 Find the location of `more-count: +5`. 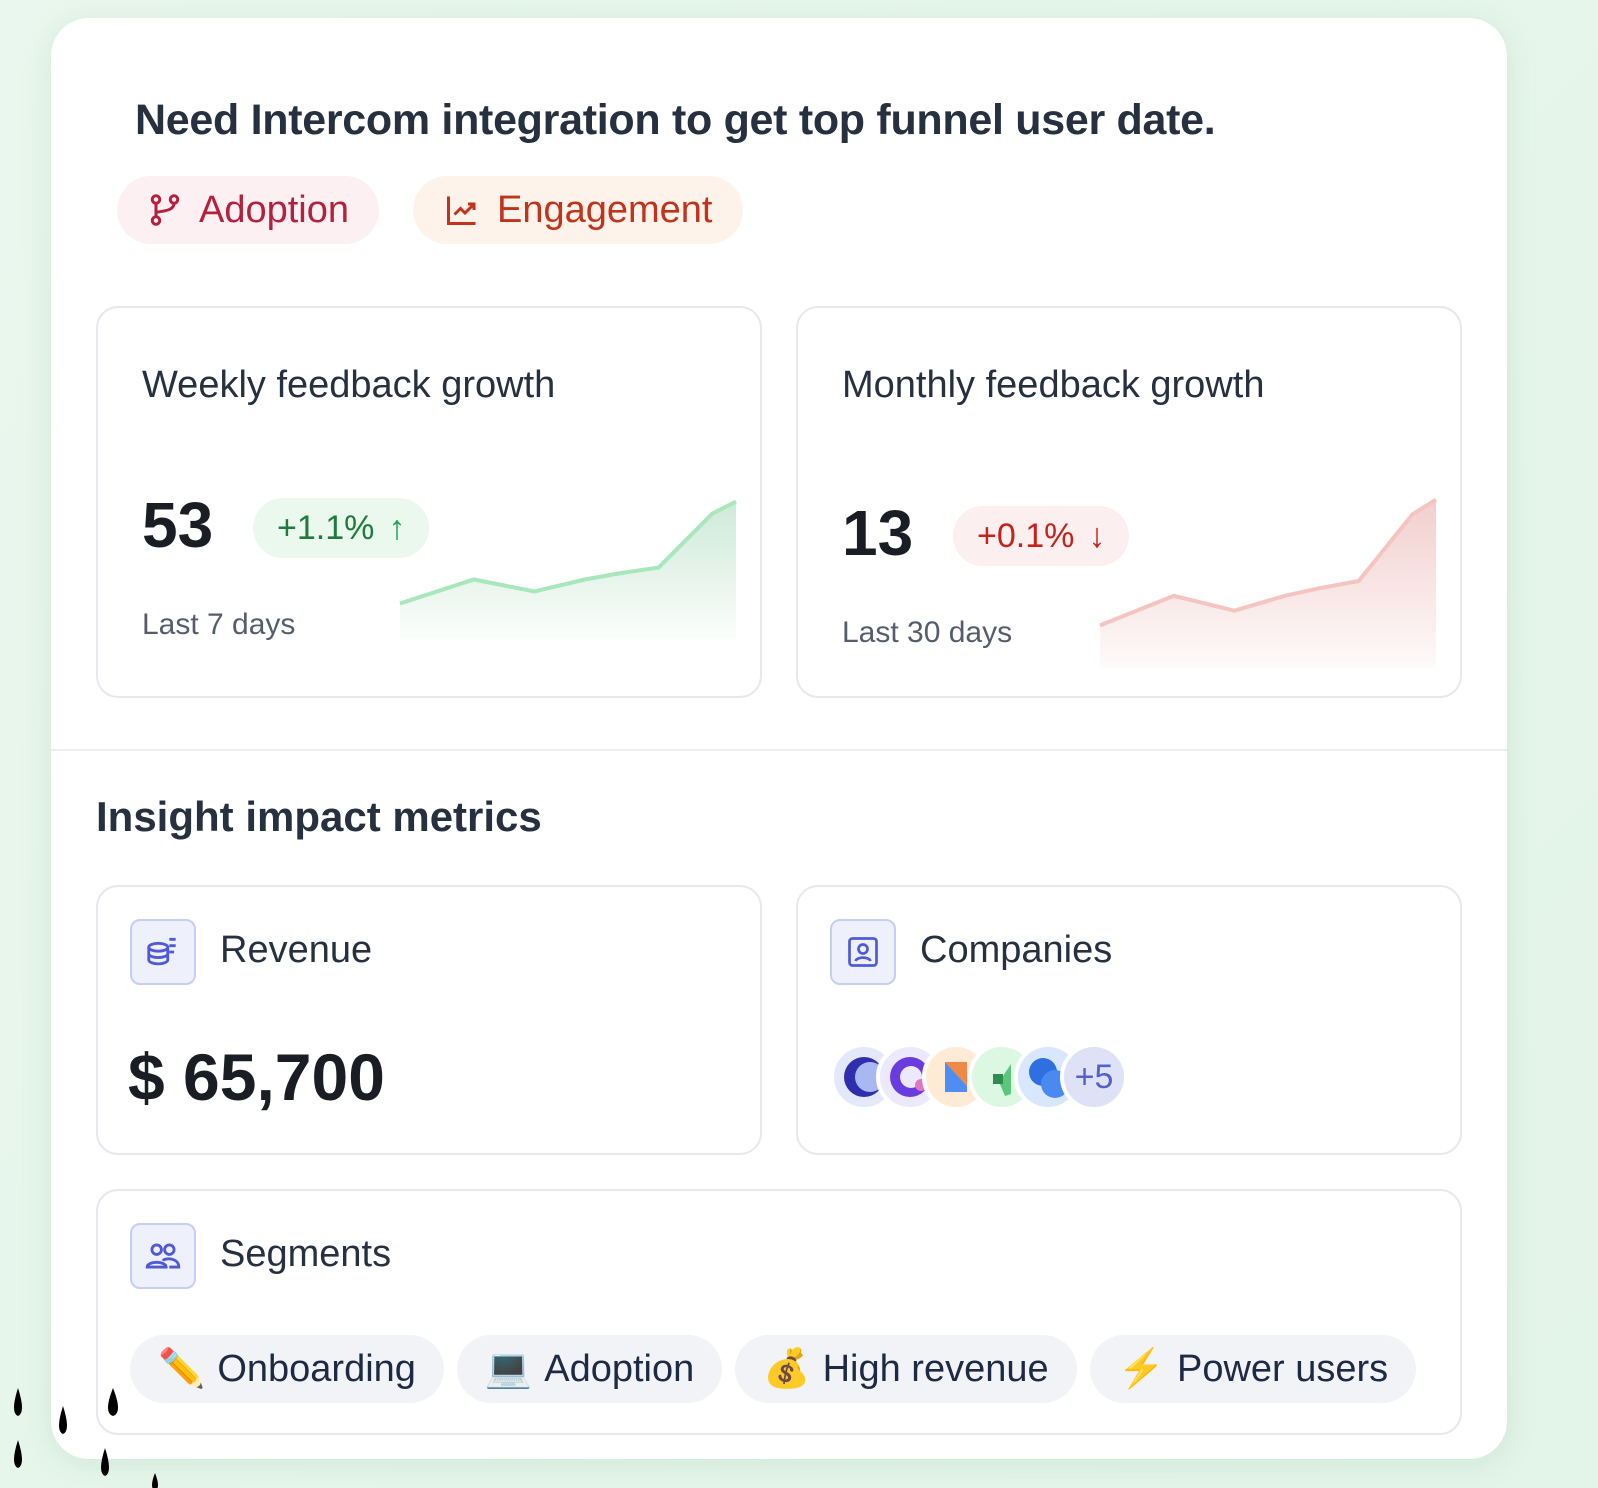

more-count: +5 is located at coordinates (1094, 1076).